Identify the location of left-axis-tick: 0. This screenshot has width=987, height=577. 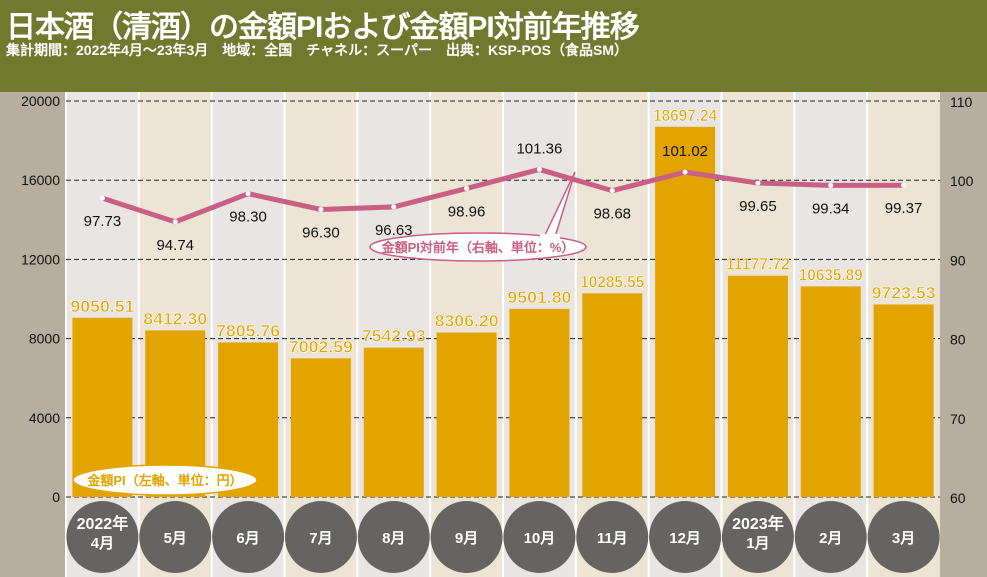
(56, 497).